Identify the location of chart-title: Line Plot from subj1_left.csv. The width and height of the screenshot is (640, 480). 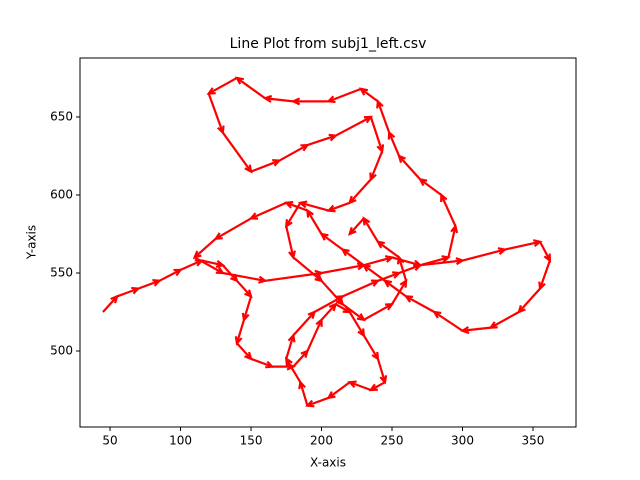
(328, 44).